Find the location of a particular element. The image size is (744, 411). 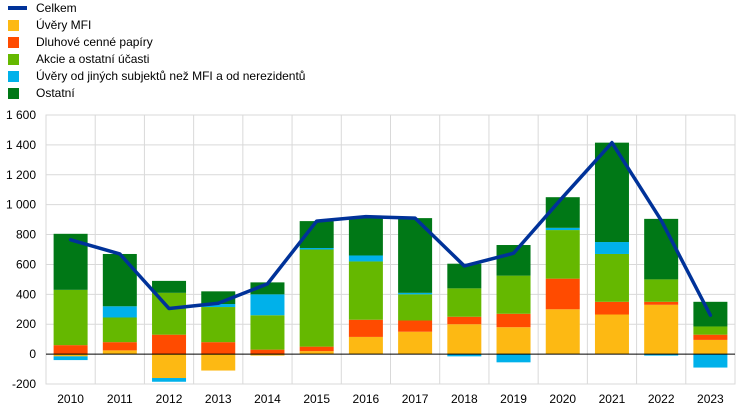

x-tick-label: 2022 is located at coordinates (661, 399).